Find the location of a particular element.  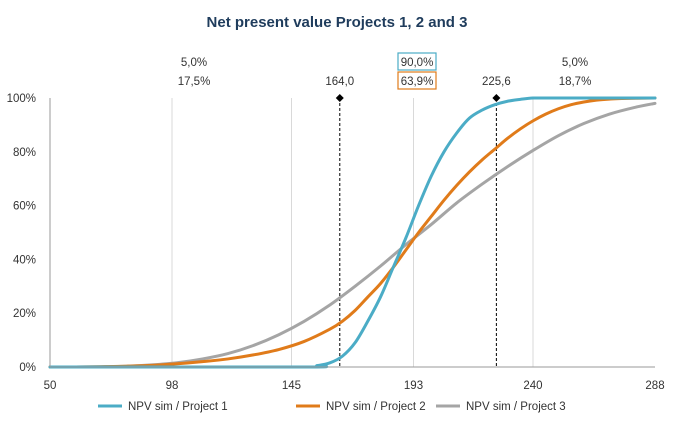

center-annotation-bottom: 63,9% is located at coordinates (417, 82).